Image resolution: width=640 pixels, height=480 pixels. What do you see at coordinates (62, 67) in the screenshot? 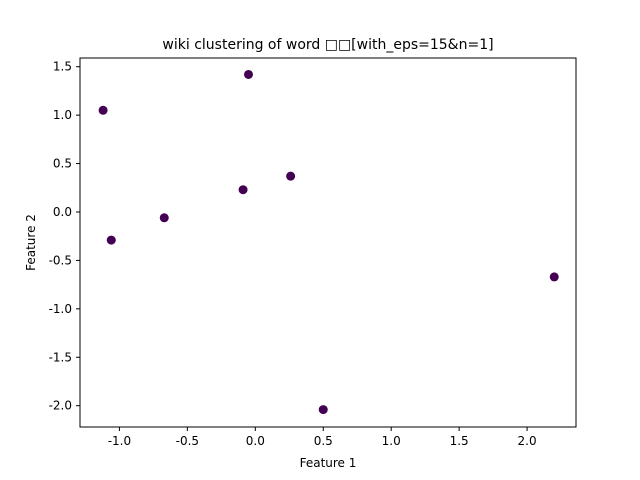
I see `y-tick-label: 1.5` at bounding box center [62, 67].